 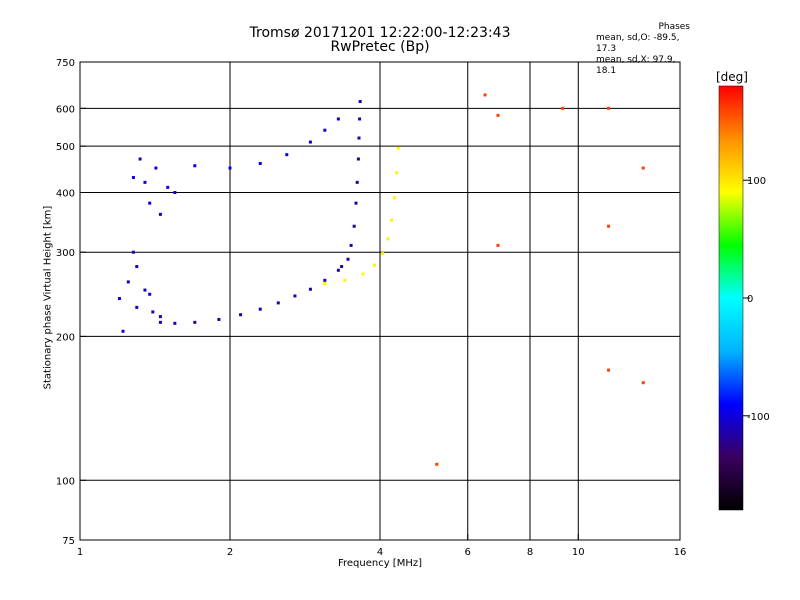 What do you see at coordinates (756, 299) in the screenshot?
I see `colorbar-ticks: 100 0 -100` at bounding box center [756, 299].